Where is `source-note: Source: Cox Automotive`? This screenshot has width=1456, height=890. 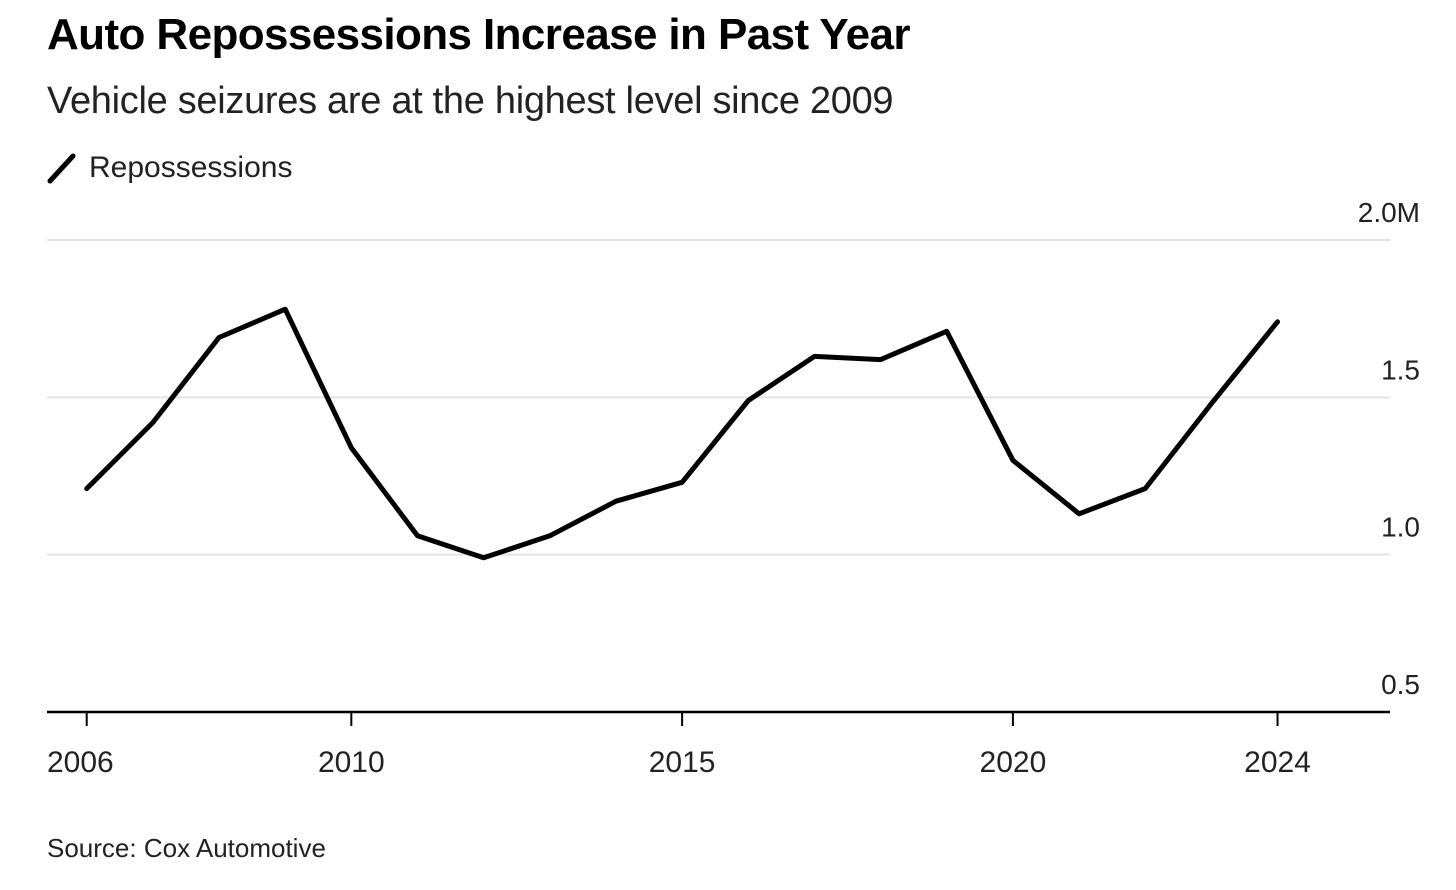 source-note: Source: Cox Automotive is located at coordinates (186, 848).